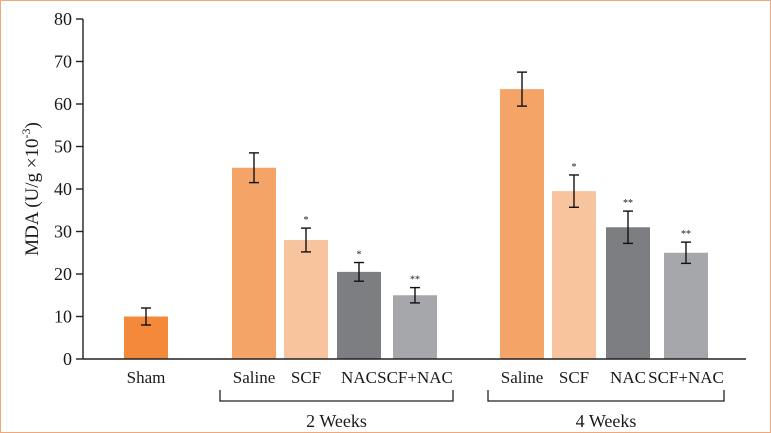 This screenshot has width=771, height=433. What do you see at coordinates (146, 377) in the screenshot?
I see `category-label: Sham` at bounding box center [146, 377].